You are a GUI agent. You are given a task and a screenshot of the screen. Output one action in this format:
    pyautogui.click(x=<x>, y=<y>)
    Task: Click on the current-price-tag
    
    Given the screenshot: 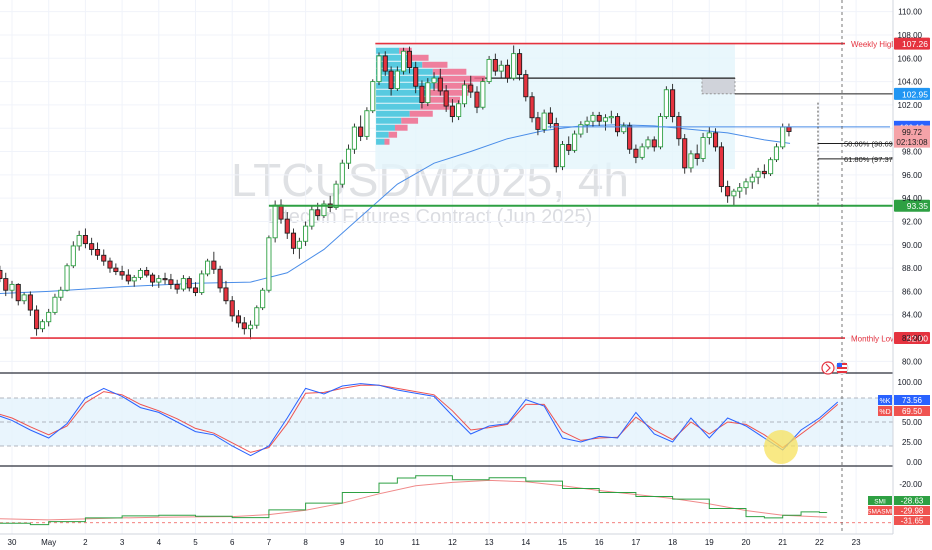 What is the action you would take?
    pyautogui.click(x=912, y=131)
    